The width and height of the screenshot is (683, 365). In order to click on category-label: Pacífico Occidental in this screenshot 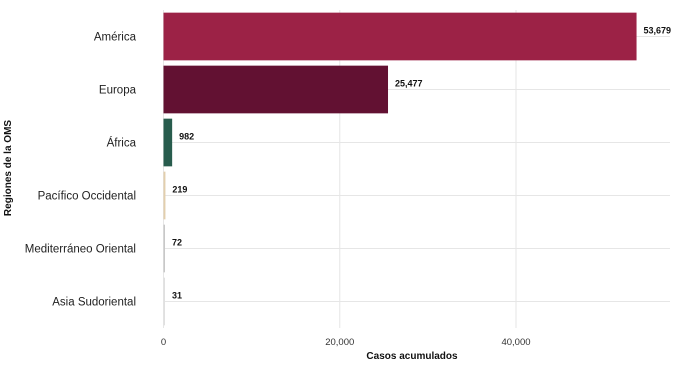, I will do `click(87, 197)`.